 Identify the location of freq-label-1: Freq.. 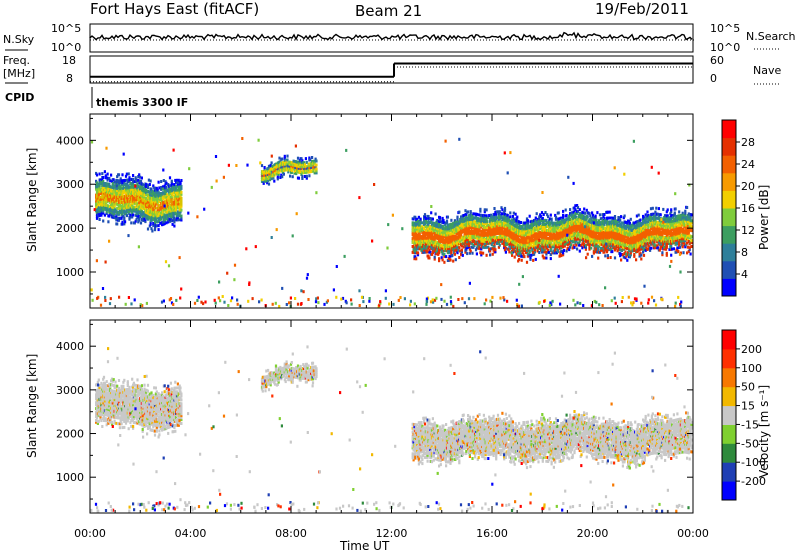
(16, 60).